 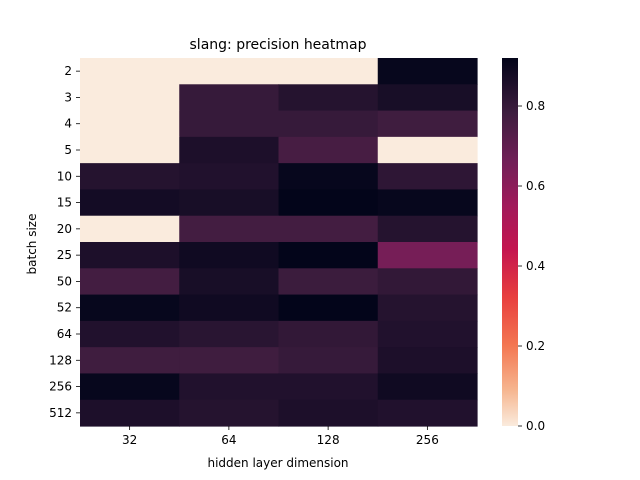 What do you see at coordinates (535, 106) in the screenshot?
I see `colorbar-tick-label: 0.8` at bounding box center [535, 106].